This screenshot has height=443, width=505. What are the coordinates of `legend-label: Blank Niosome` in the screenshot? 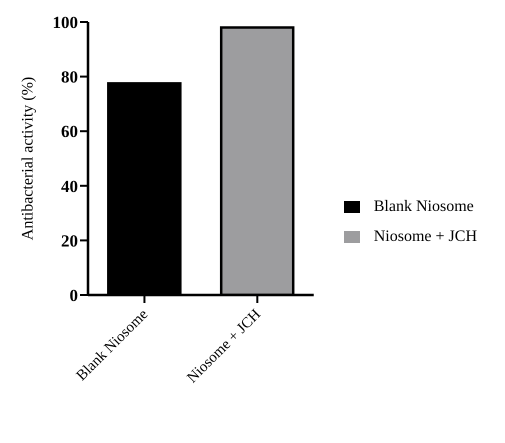 It's located at (424, 206).